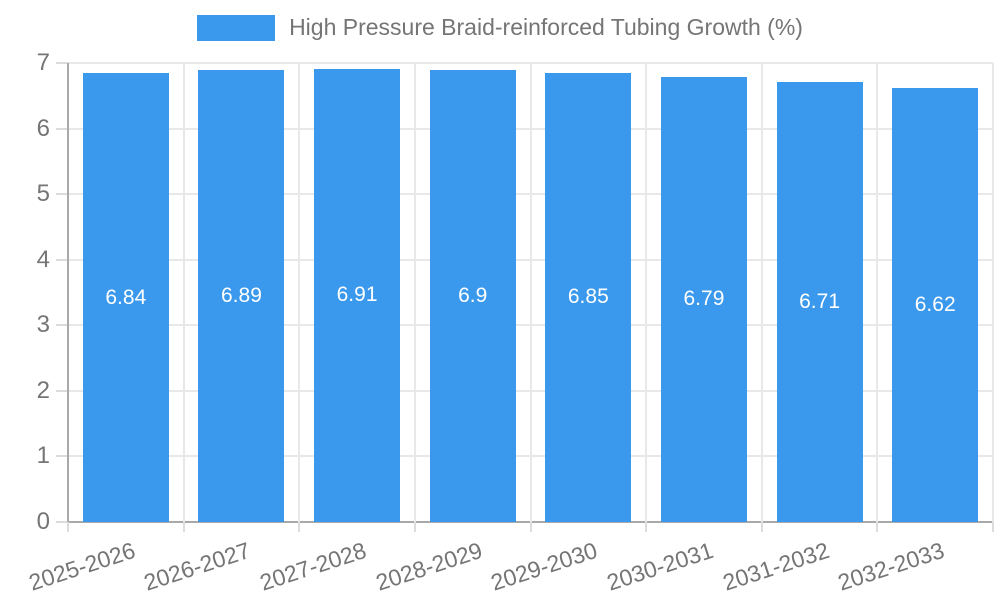 This screenshot has height=600, width=1000. Describe the element at coordinates (429, 566) in the screenshot. I see `x-tick-label: 2028-2029` at that location.